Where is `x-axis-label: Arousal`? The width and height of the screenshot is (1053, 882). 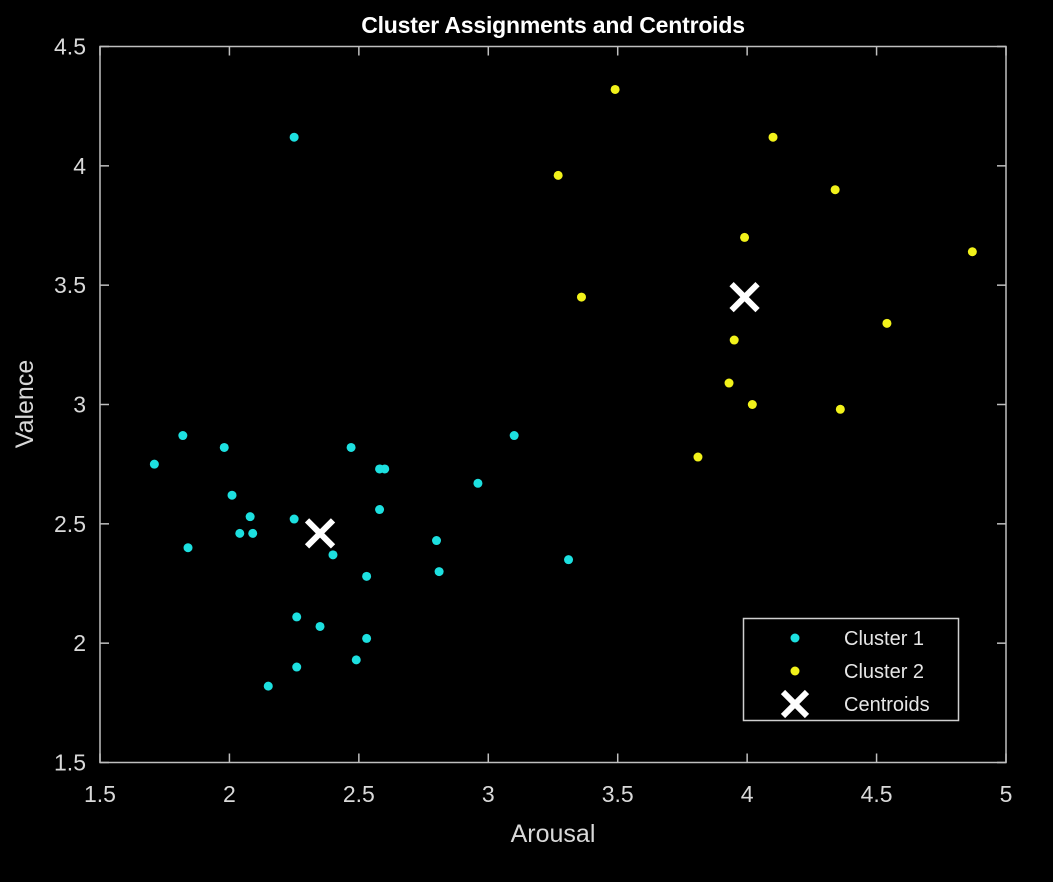
x-axis-label: Arousal is located at coordinates (553, 834).